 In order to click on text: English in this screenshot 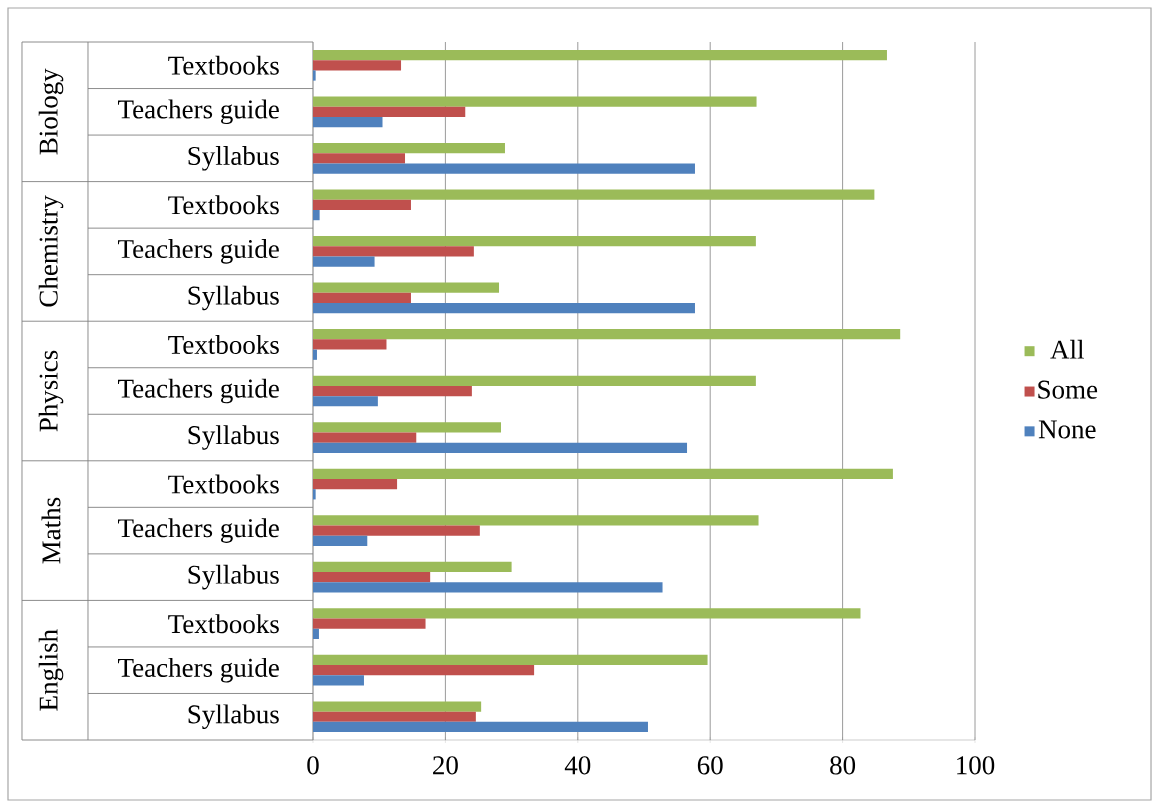, I will do `click(51, 670)`.